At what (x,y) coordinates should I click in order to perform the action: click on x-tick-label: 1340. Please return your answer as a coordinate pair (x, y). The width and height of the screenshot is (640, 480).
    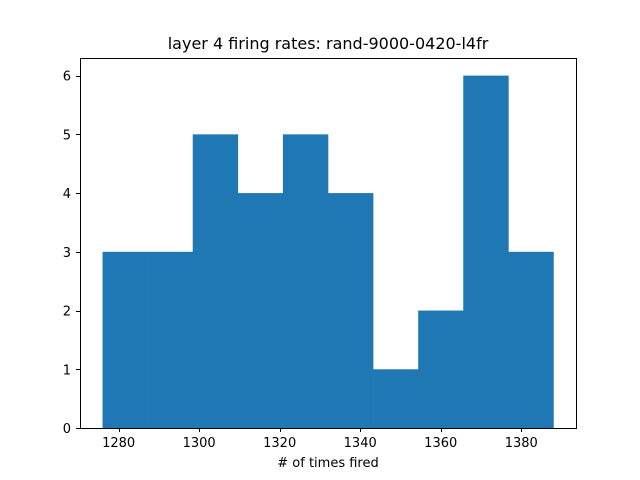
    Looking at the image, I should click on (360, 443).